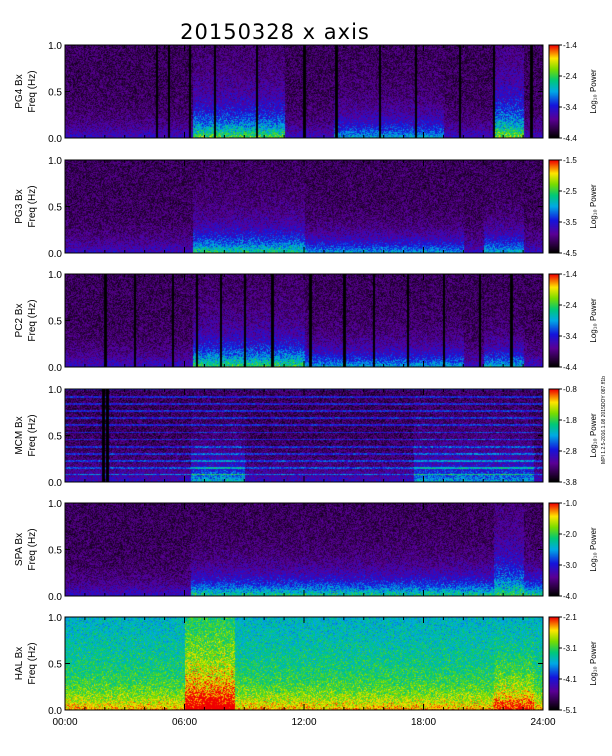 Image resolution: width=612 pixels, height=756 pixels. I want to click on x-tick-label: 06:00, so click(184, 722).